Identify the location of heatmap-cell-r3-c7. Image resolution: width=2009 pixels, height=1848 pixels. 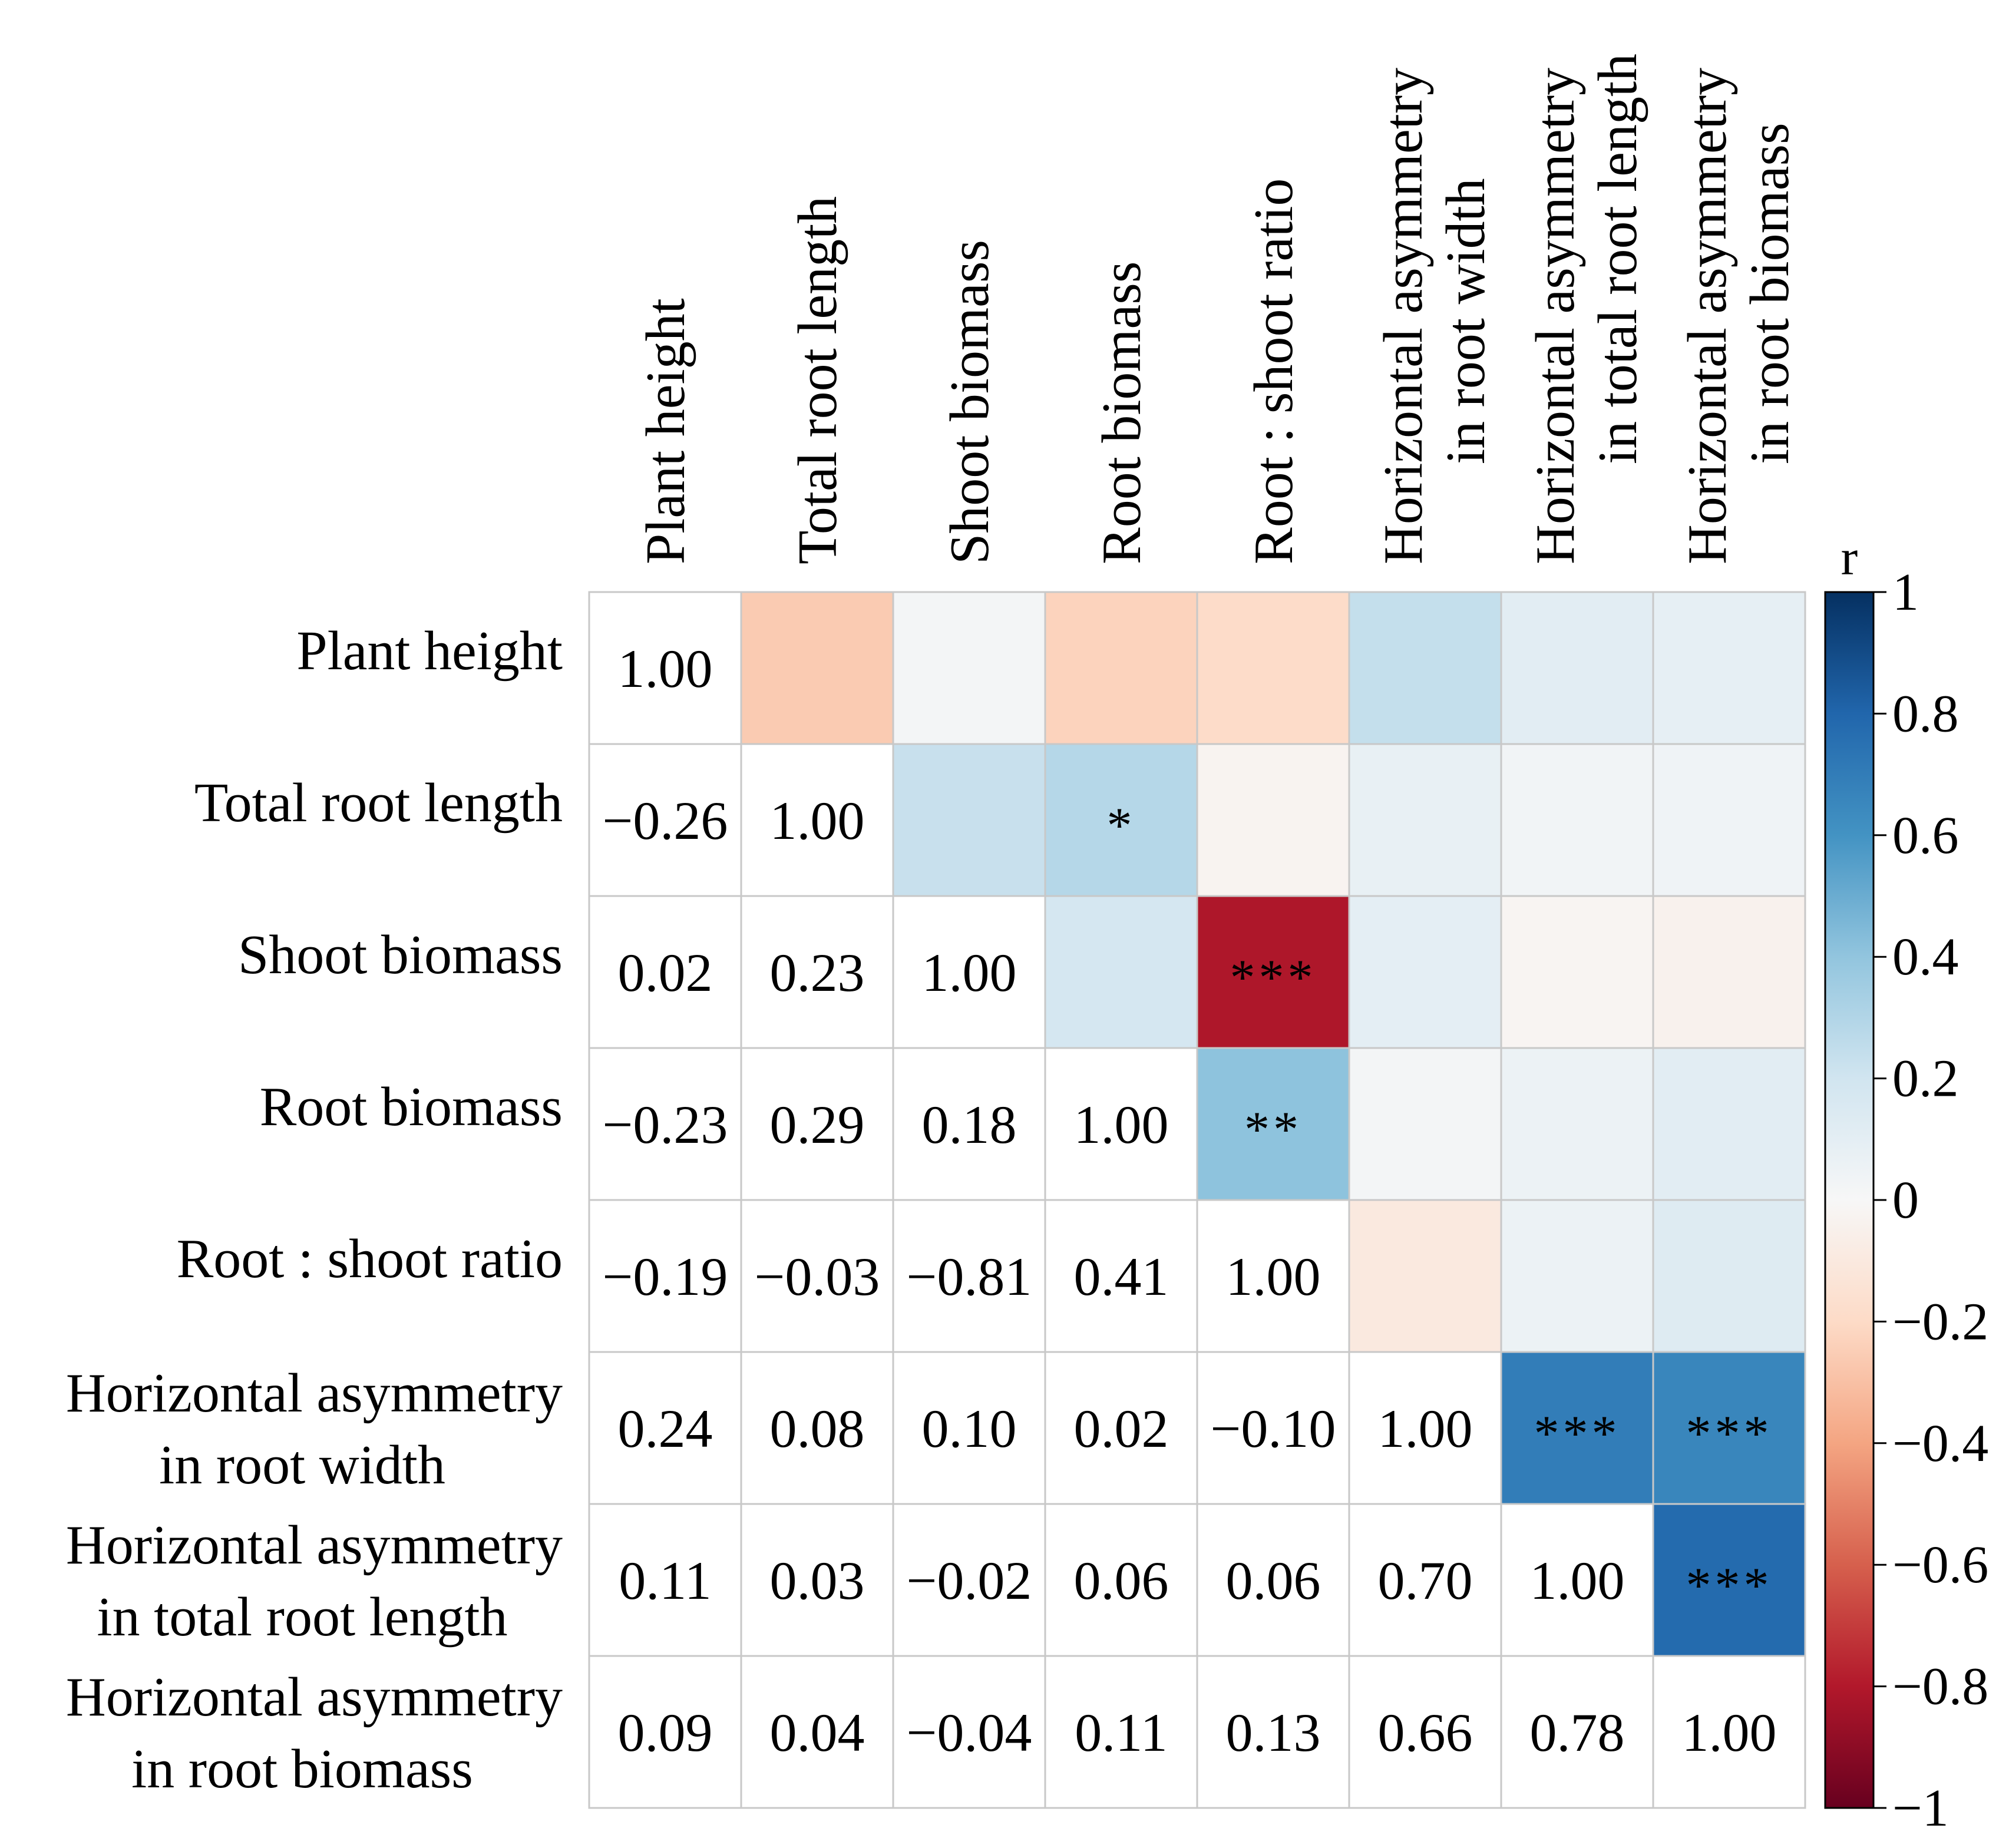
(1729, 1124).